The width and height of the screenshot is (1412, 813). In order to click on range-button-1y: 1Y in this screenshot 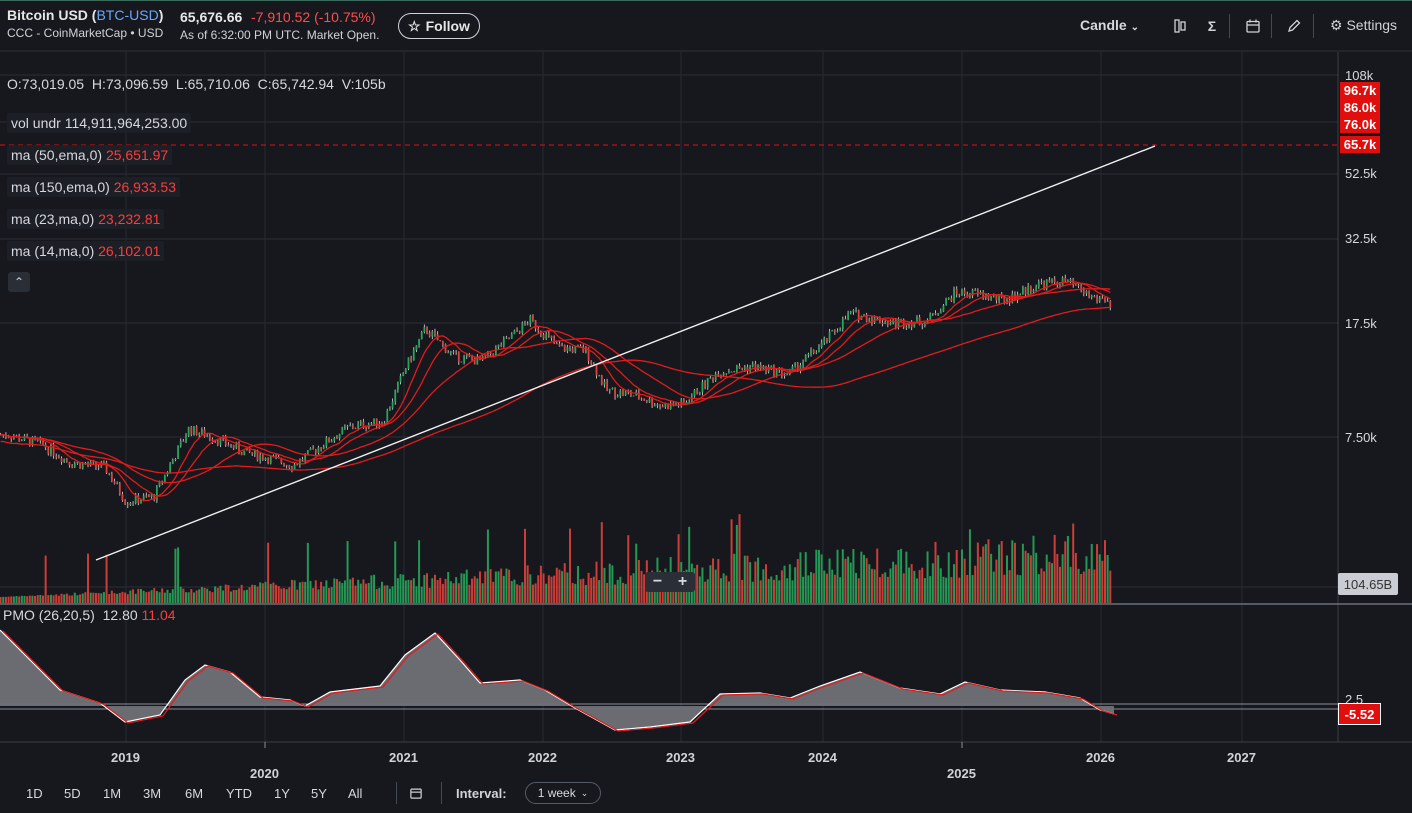, I will do `click(282, 793)`.